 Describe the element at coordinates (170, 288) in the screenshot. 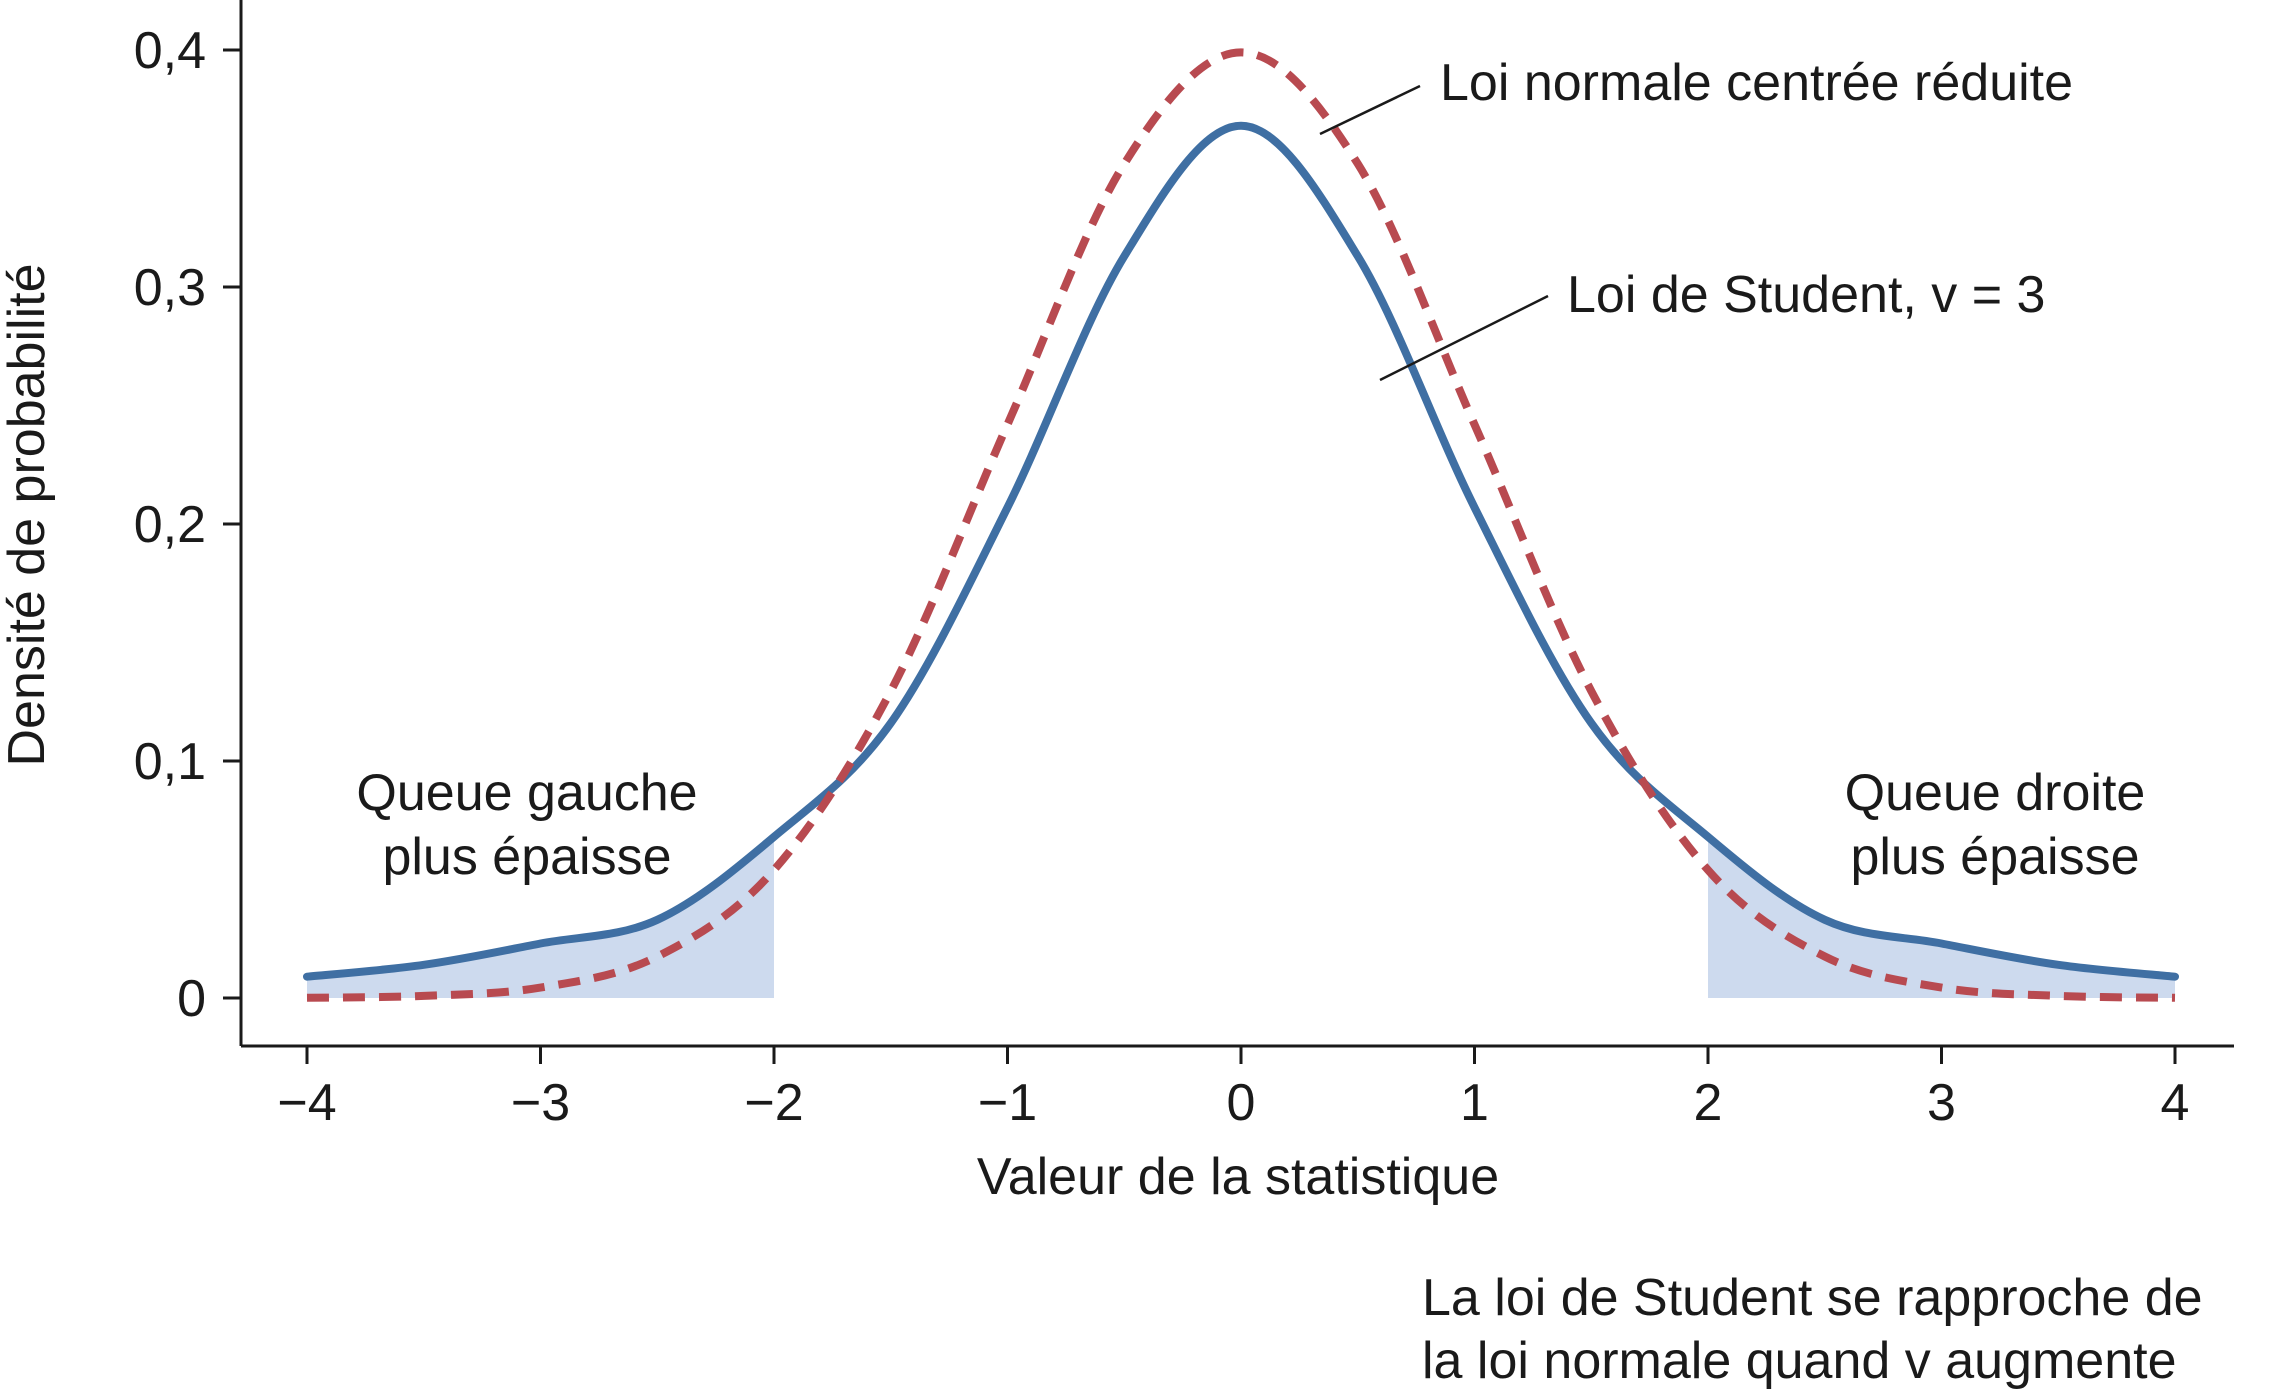

I see `y-tick-label: 0,3` at that location.